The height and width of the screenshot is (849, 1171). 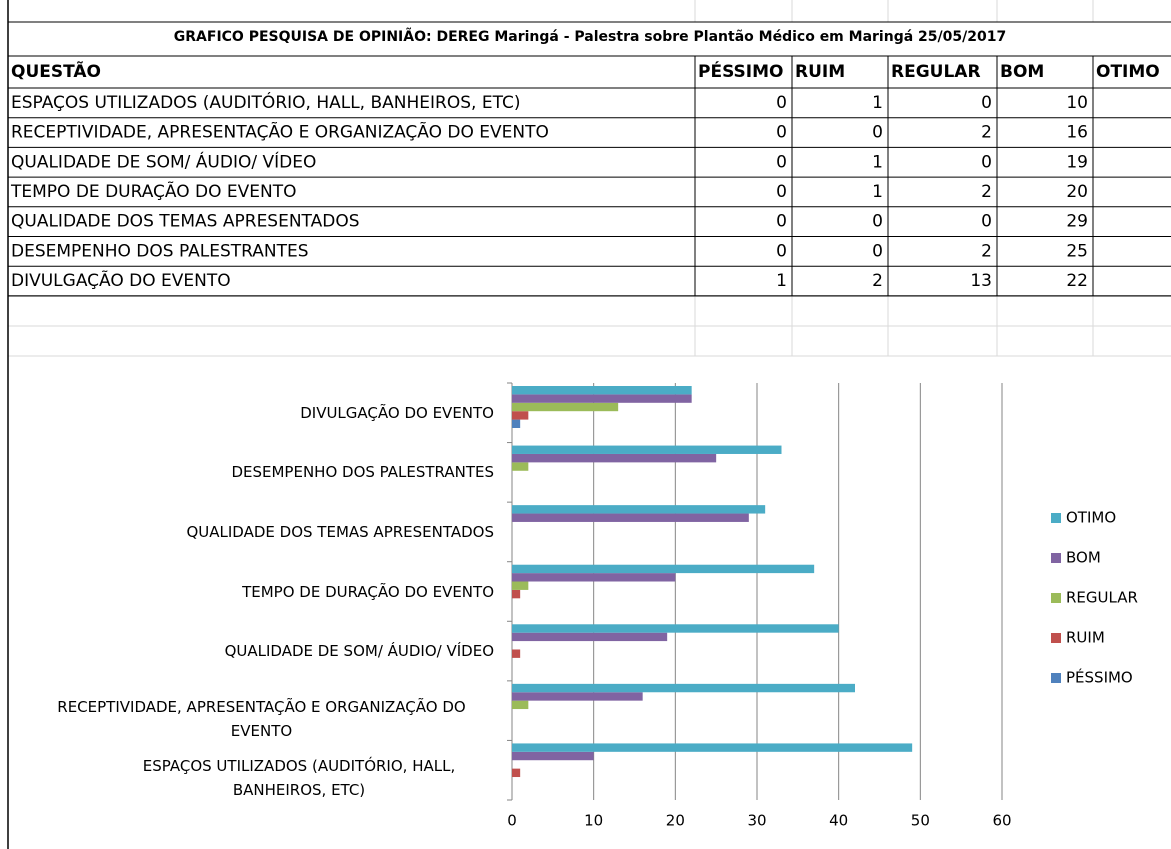 I want to click on legend-label: OTIMO, so click(x=1091, y=518).